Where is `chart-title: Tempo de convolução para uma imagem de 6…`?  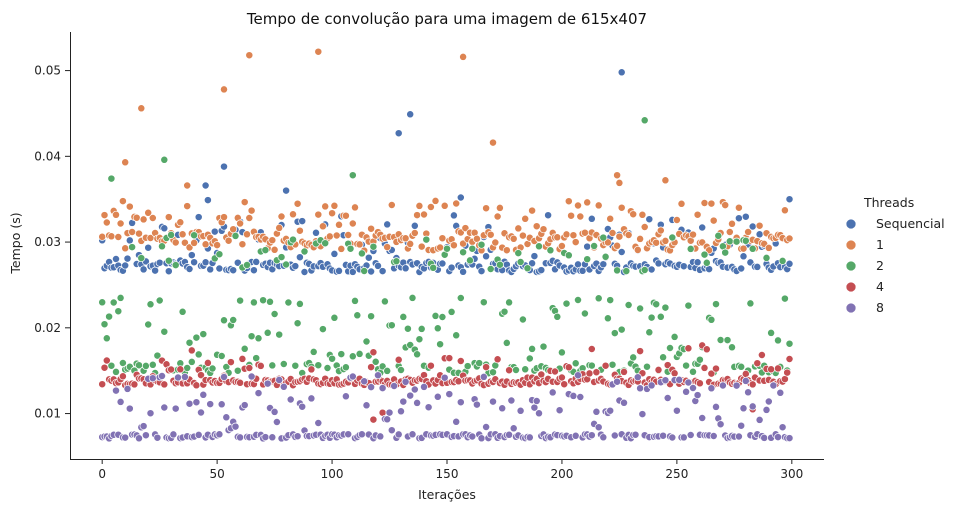 chart-title: Tempo de convolução para uma imagem de 6… is located at coordinates (446, 19).